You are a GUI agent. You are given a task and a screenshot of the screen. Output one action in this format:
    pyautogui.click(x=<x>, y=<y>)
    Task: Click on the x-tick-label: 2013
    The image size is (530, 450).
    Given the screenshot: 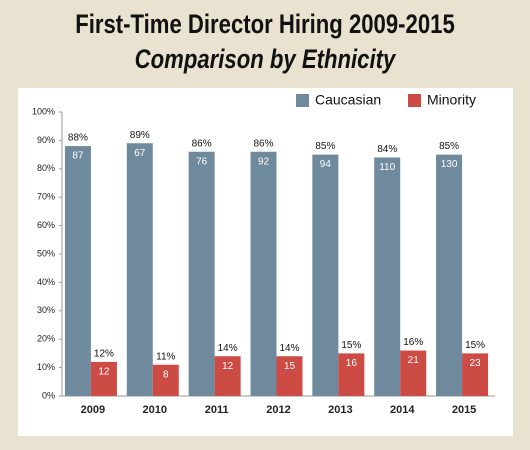 What is the action you would take?
    pyautogui.click(x=340, y=410)
    